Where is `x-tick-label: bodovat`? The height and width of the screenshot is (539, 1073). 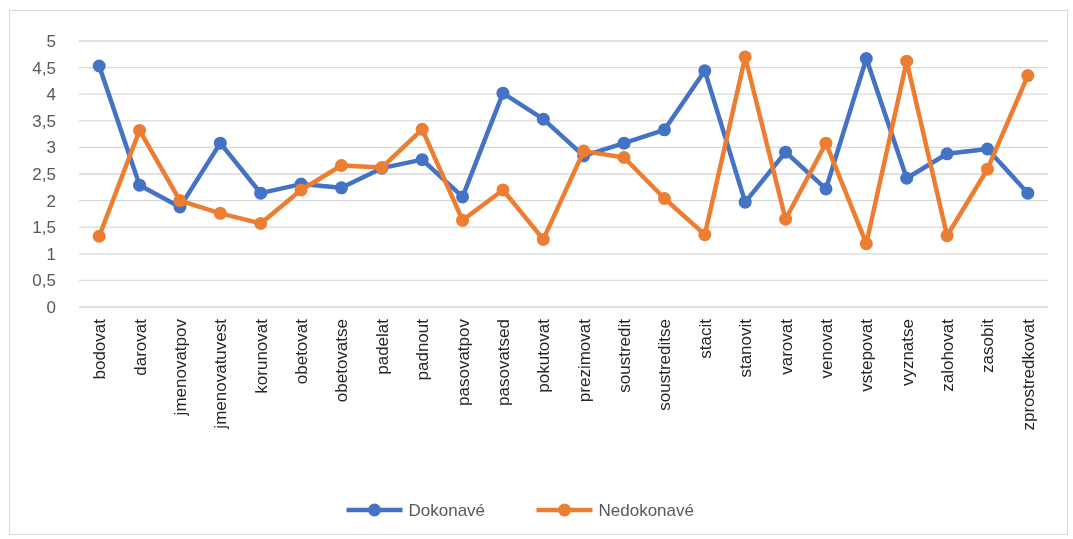 x-tick-label: bodovat is located at coordinates (100, 349).